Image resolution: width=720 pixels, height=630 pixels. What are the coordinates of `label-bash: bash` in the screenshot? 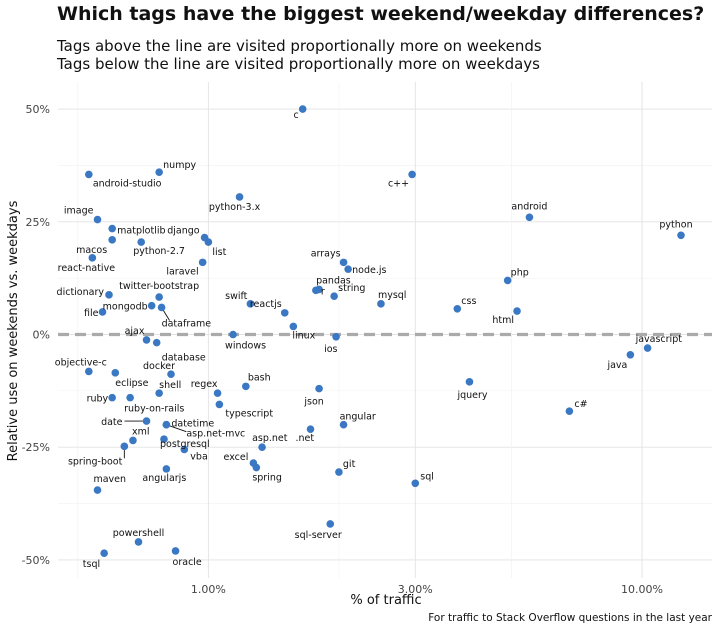 It's located at (259, 377).